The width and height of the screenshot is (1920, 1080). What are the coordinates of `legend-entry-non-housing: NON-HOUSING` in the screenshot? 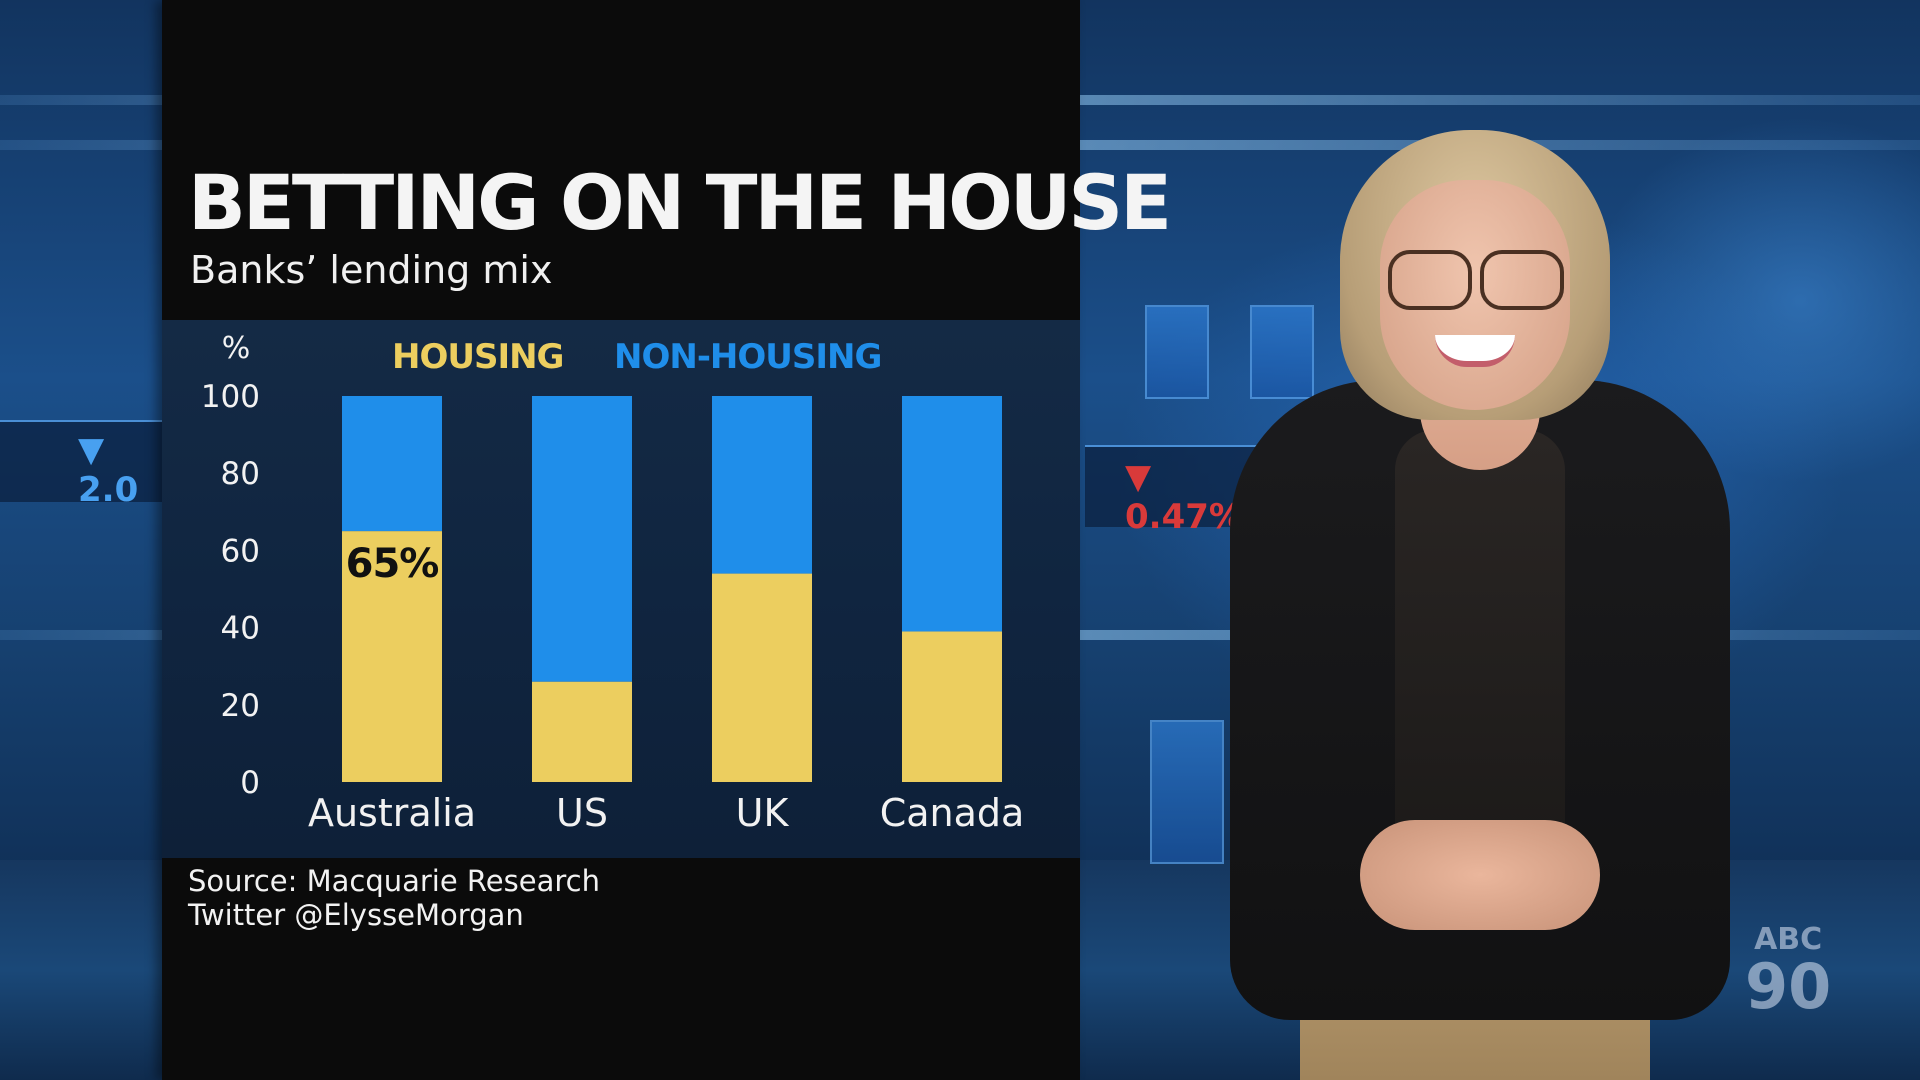 It's located at (747, 357).